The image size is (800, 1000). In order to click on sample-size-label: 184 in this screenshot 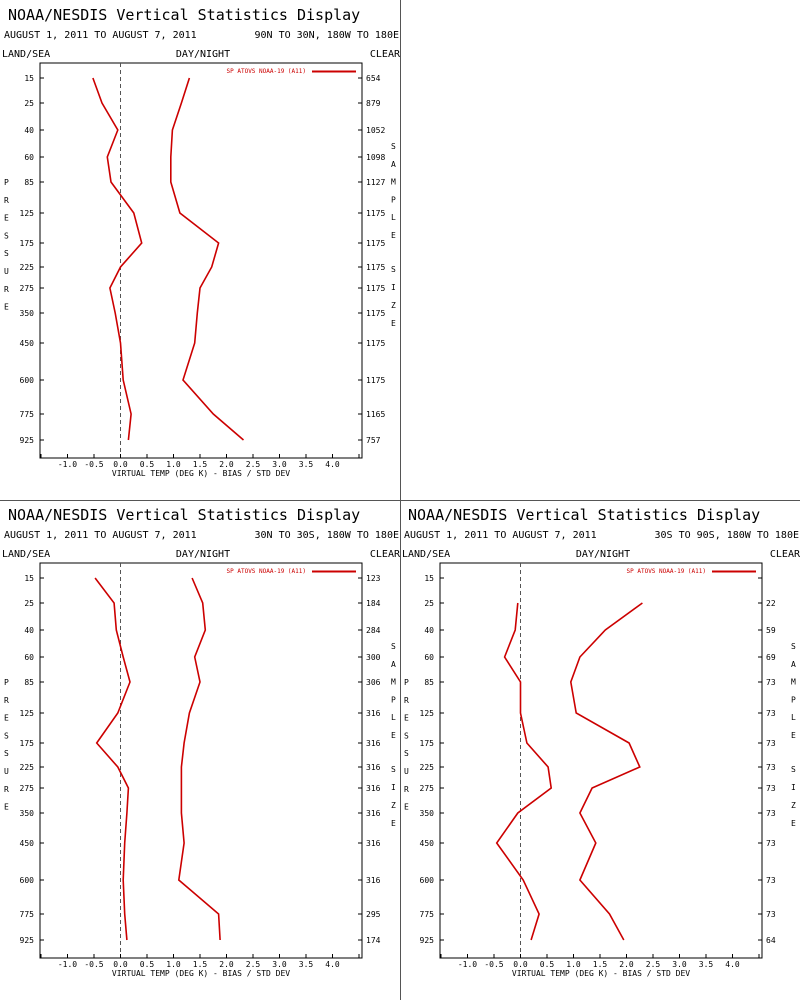, I will do `click(373, 603)`.